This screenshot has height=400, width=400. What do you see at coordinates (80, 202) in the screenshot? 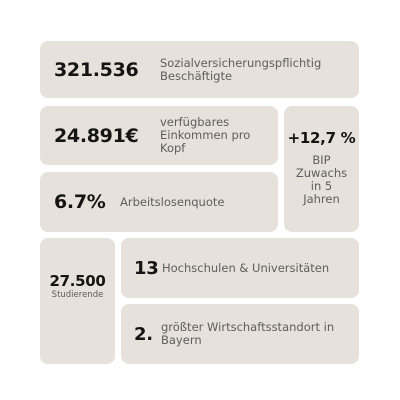
I see `unemployment-value: 6.7%` at bounding box center [80, 202].